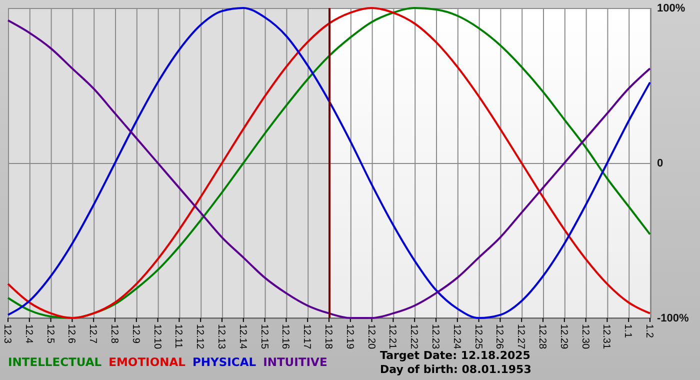 This screenshot has height=380, width=700. Describe the element at coordinates (671, 8) in the screenshot. I see `y-tick-label: 100%` at that location.